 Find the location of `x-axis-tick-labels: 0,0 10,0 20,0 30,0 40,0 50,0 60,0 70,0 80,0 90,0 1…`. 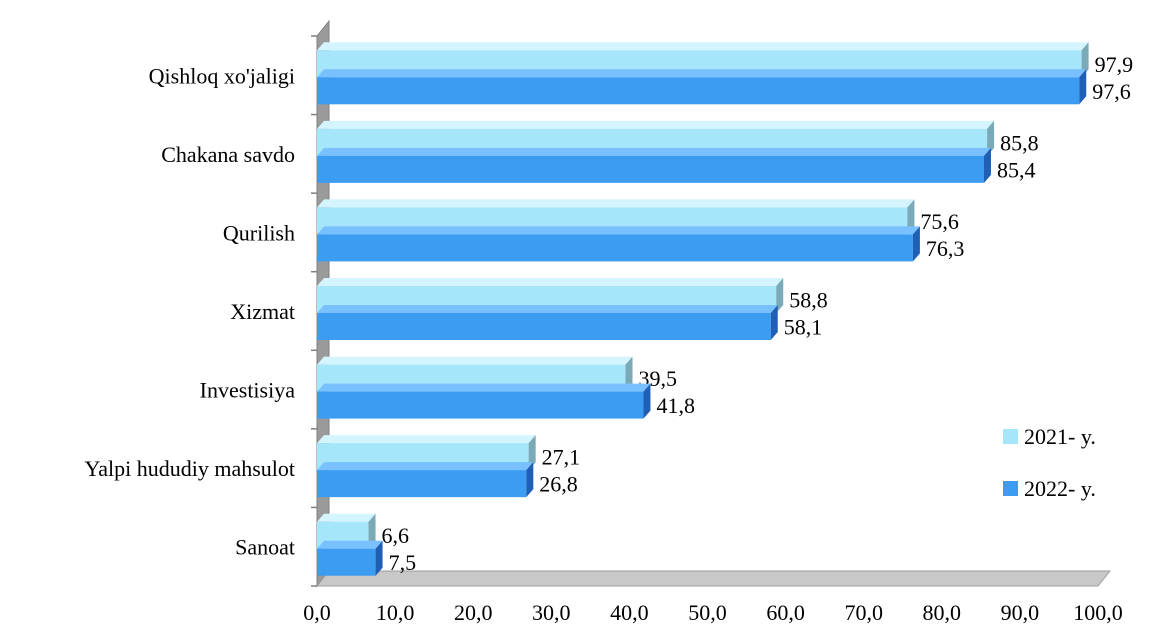

x-axis-tick-labels: 0,0 10,0 20,0 30,0 40,0 50,0 60,0 70,0 80,0 90,0 1… is located at coordinates (713, 612).